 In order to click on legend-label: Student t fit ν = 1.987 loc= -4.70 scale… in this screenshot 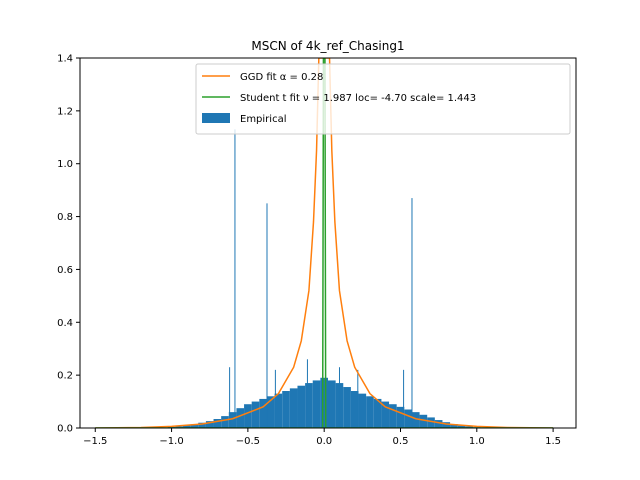, I will do `click(358, 98)`.